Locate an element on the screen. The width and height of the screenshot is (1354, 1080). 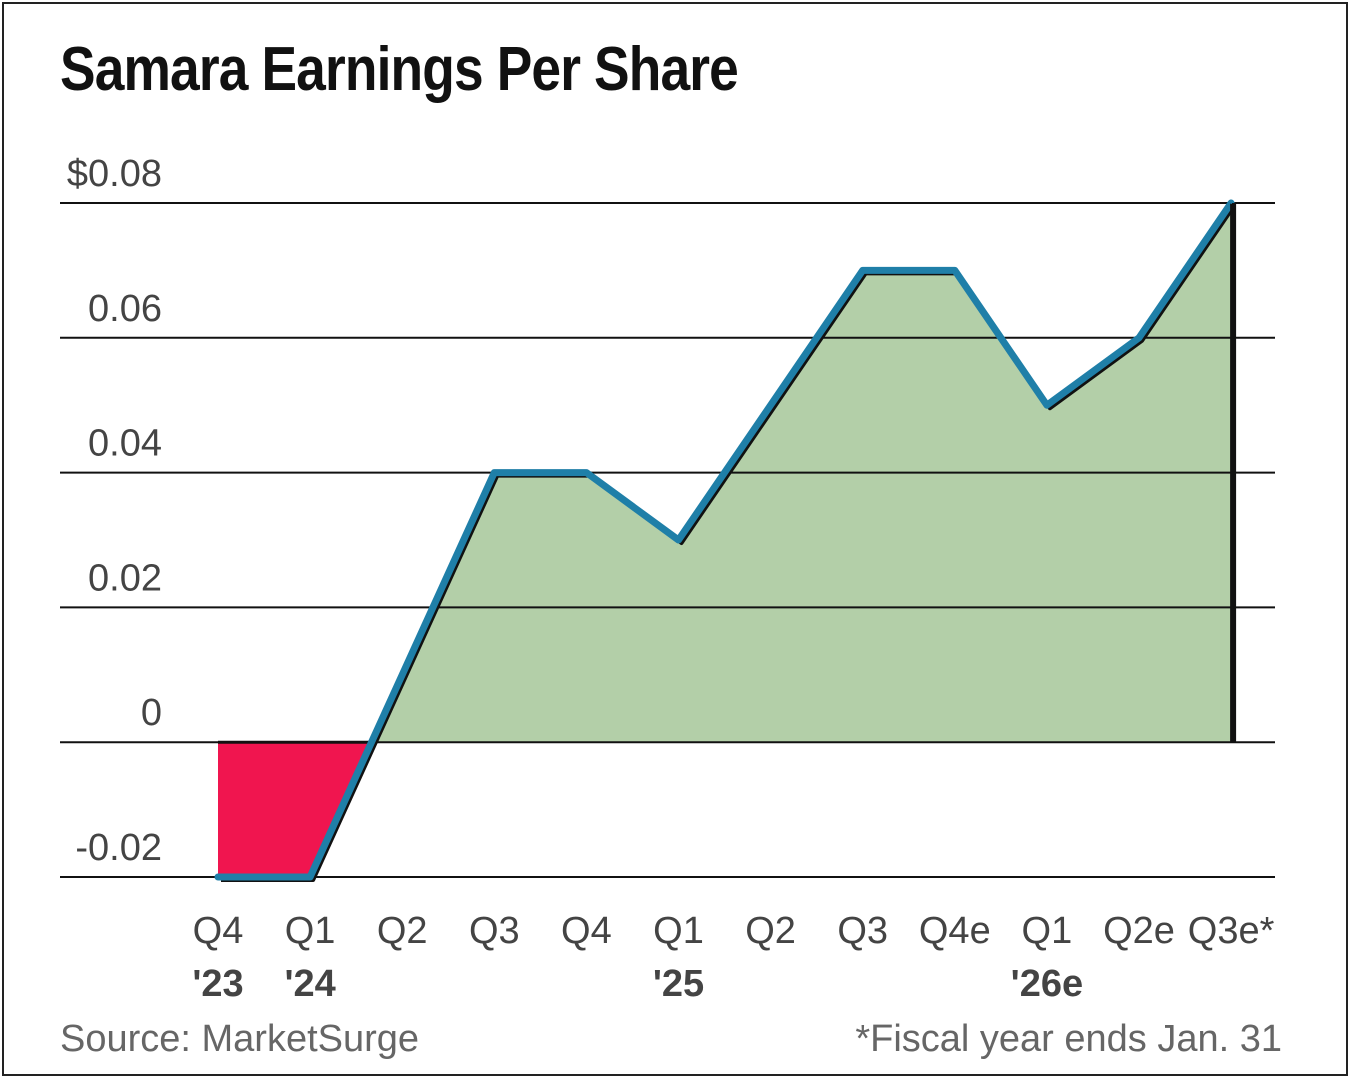
chart-title: Samara Earnings Per Share is located at coordinates (399, 69).